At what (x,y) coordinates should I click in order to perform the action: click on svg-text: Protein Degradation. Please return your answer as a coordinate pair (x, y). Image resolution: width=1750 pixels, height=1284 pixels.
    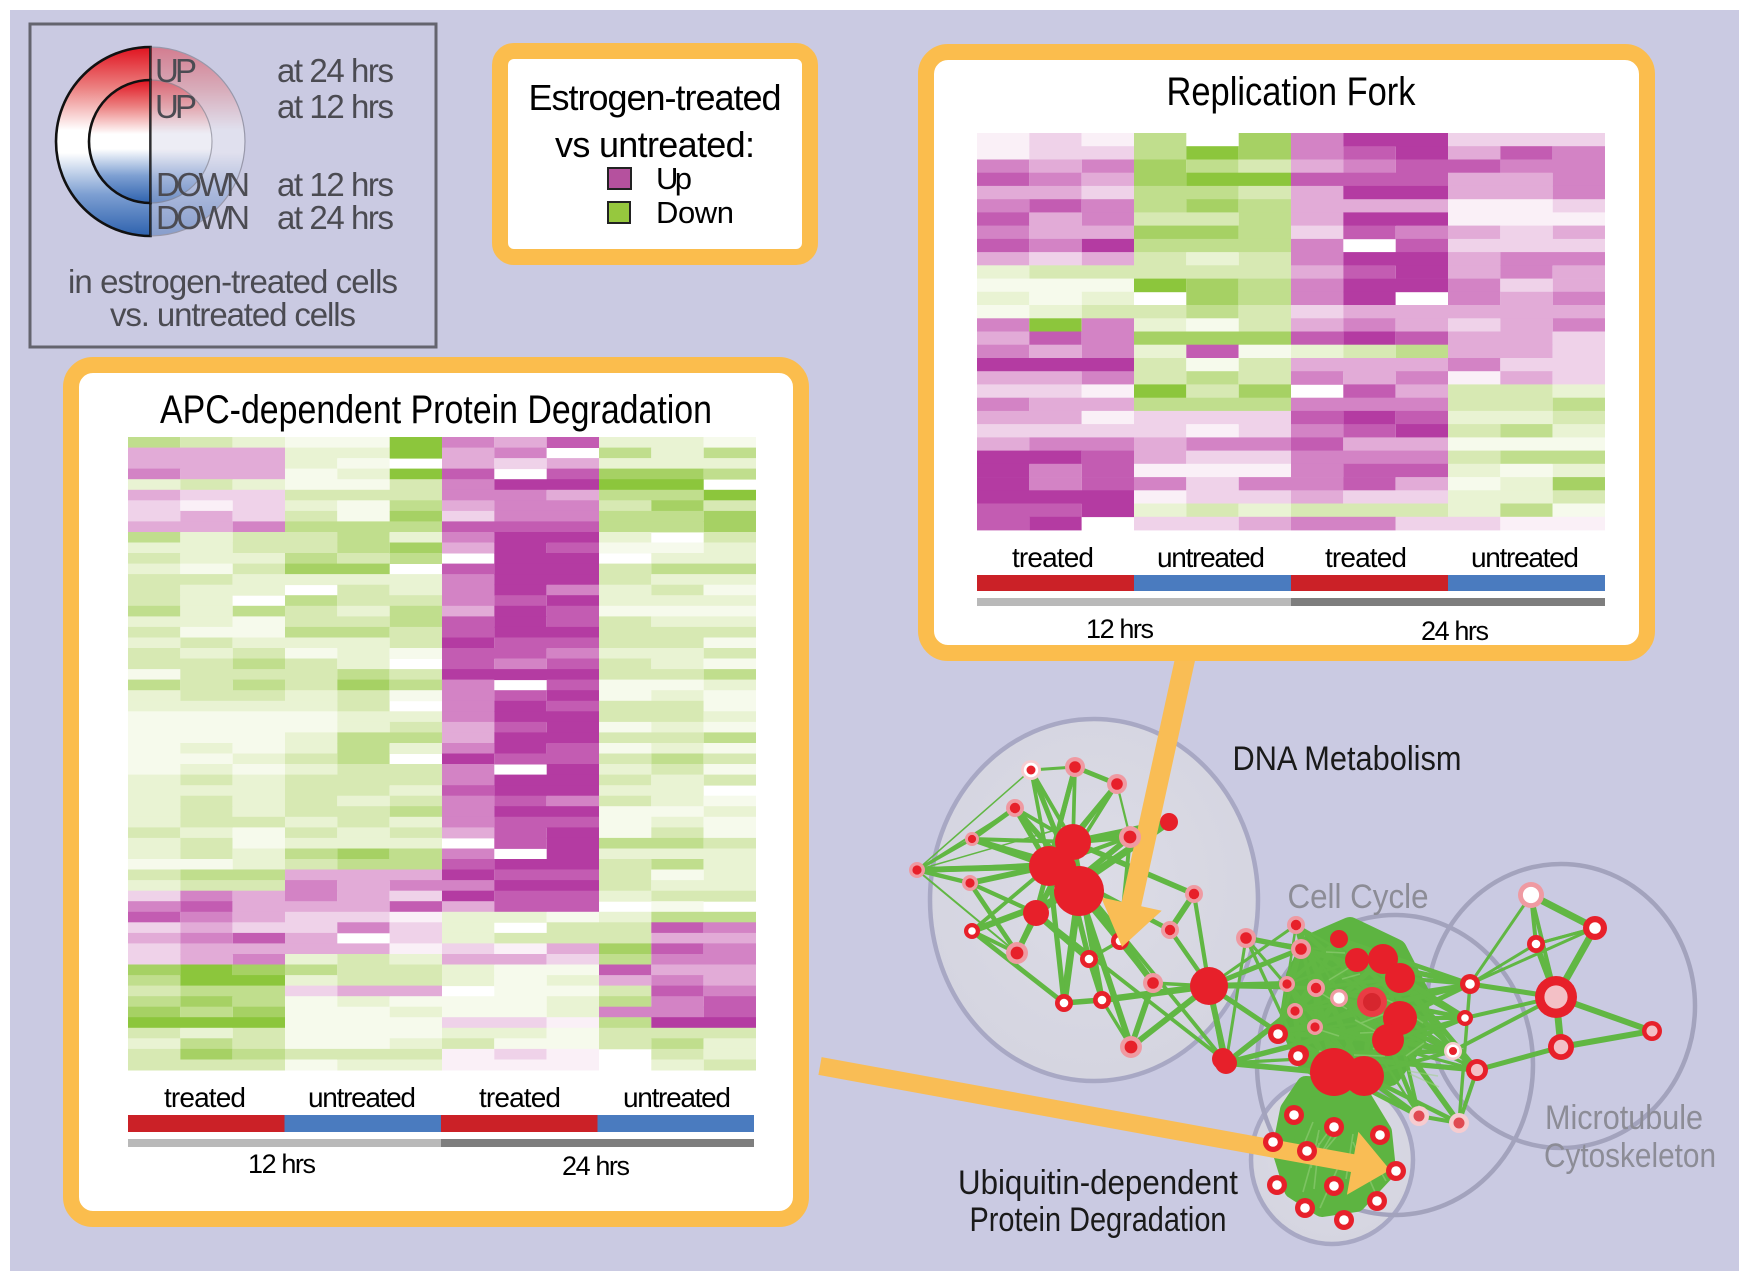
    Looking at the image, I should click on (1098, 1220).